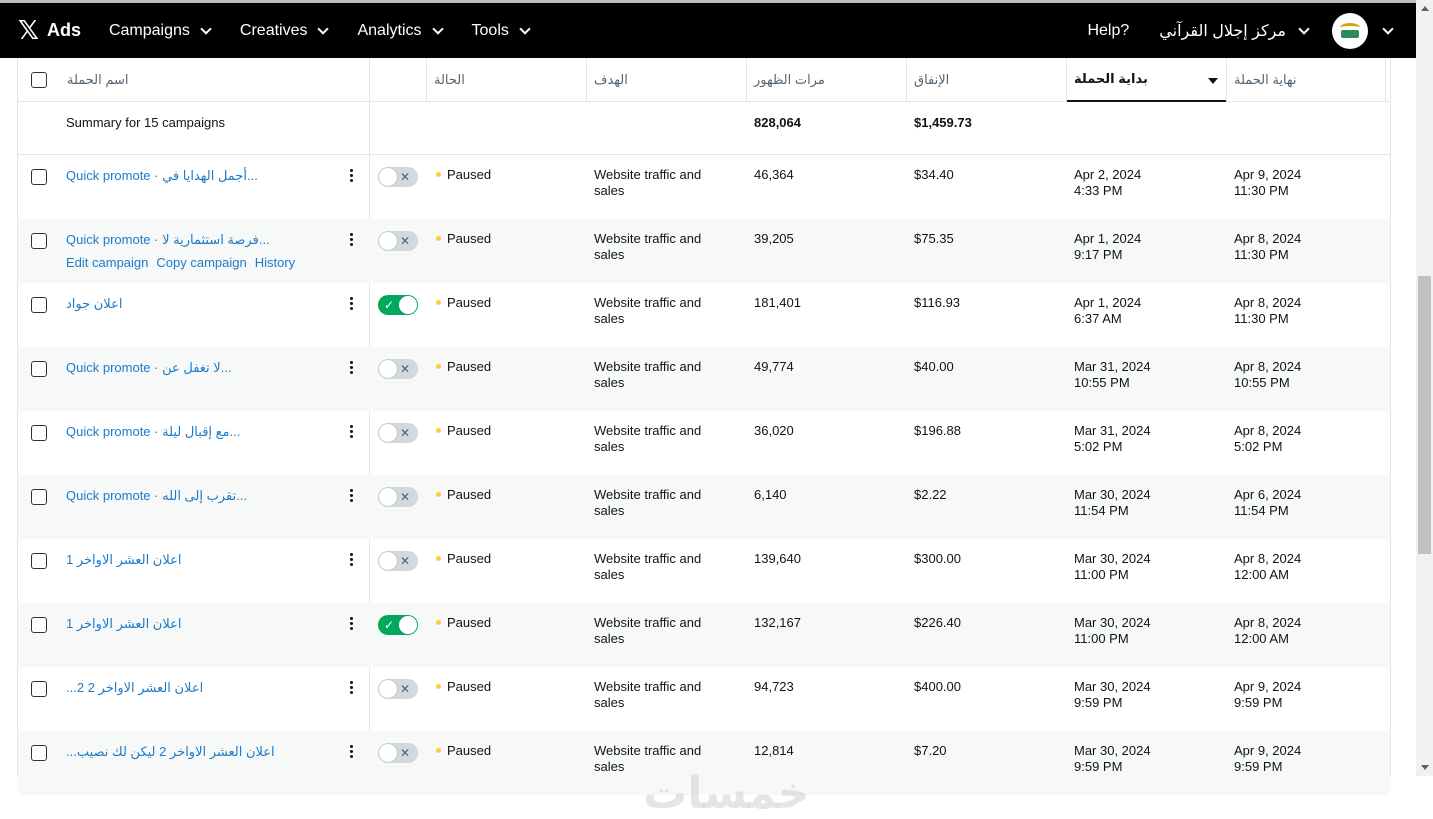 The width and height of the screenshot is (1433, 819). What do you see at coordinates (275, 262) in the screenshot?
I see `history-link: History` at bounding box center [275, 262].